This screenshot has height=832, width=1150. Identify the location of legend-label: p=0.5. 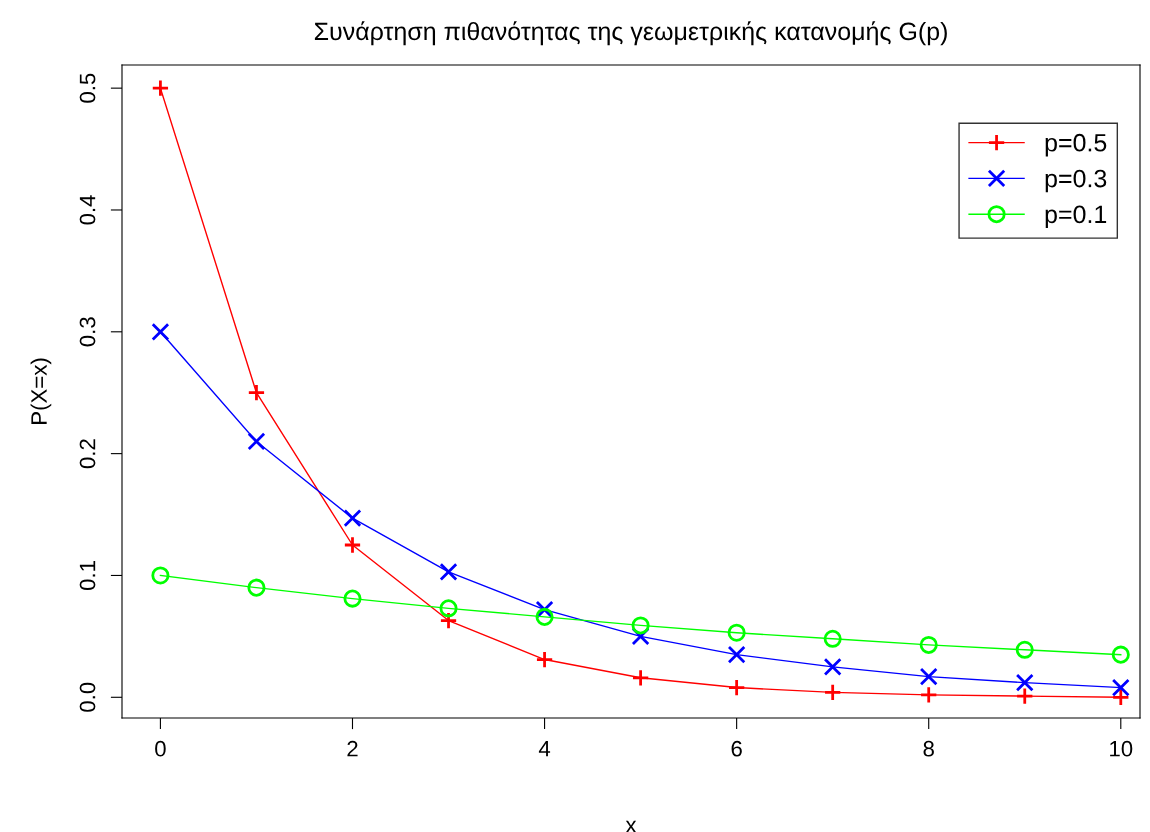
(1076, 145).